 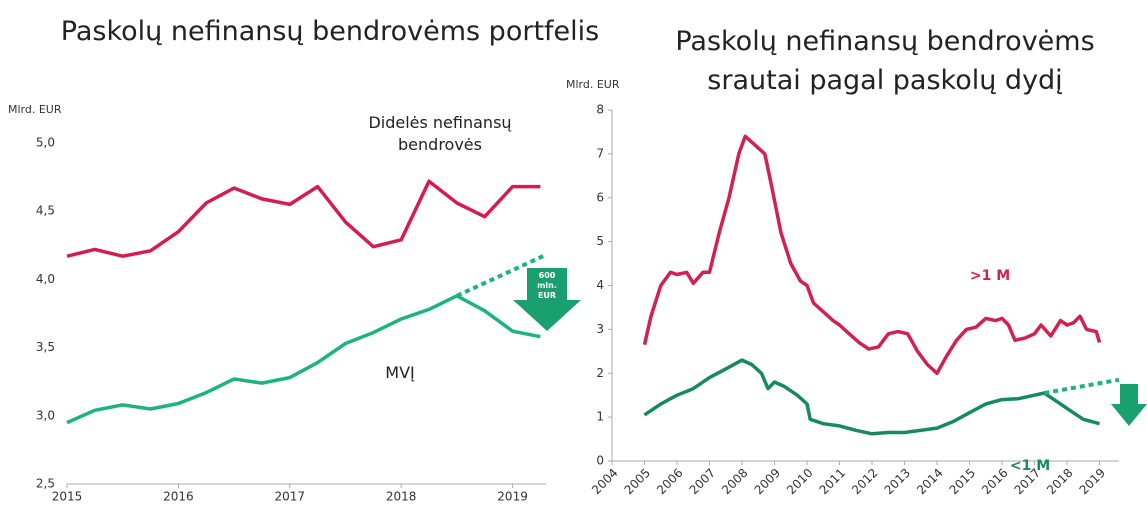 What do you see at coordinates (669, 481) in the screenshot?
I see `x-tick-label: 2006` at bounding box center [669, 481].